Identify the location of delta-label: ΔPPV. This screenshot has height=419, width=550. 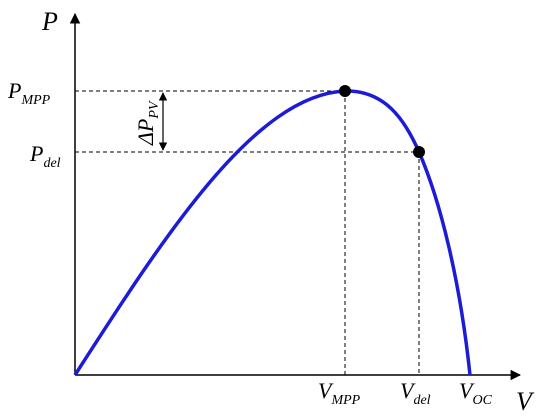
(147, 123).